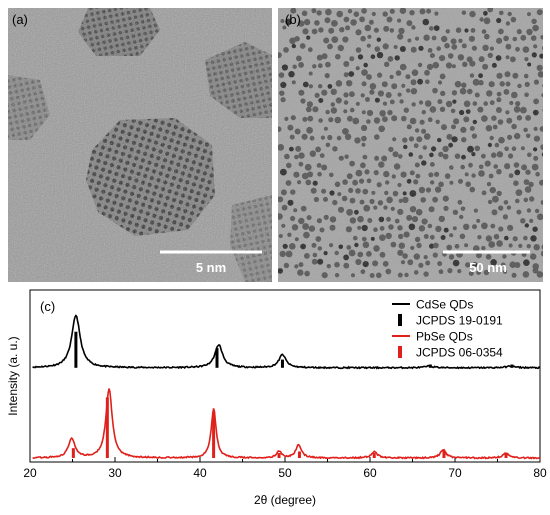 The height and width of the screenshot is (515, 550). What do you see at coordinates (455, 473) in the screenshot?
I see `x-tick-label: 70` at bounding box center [455, 473].